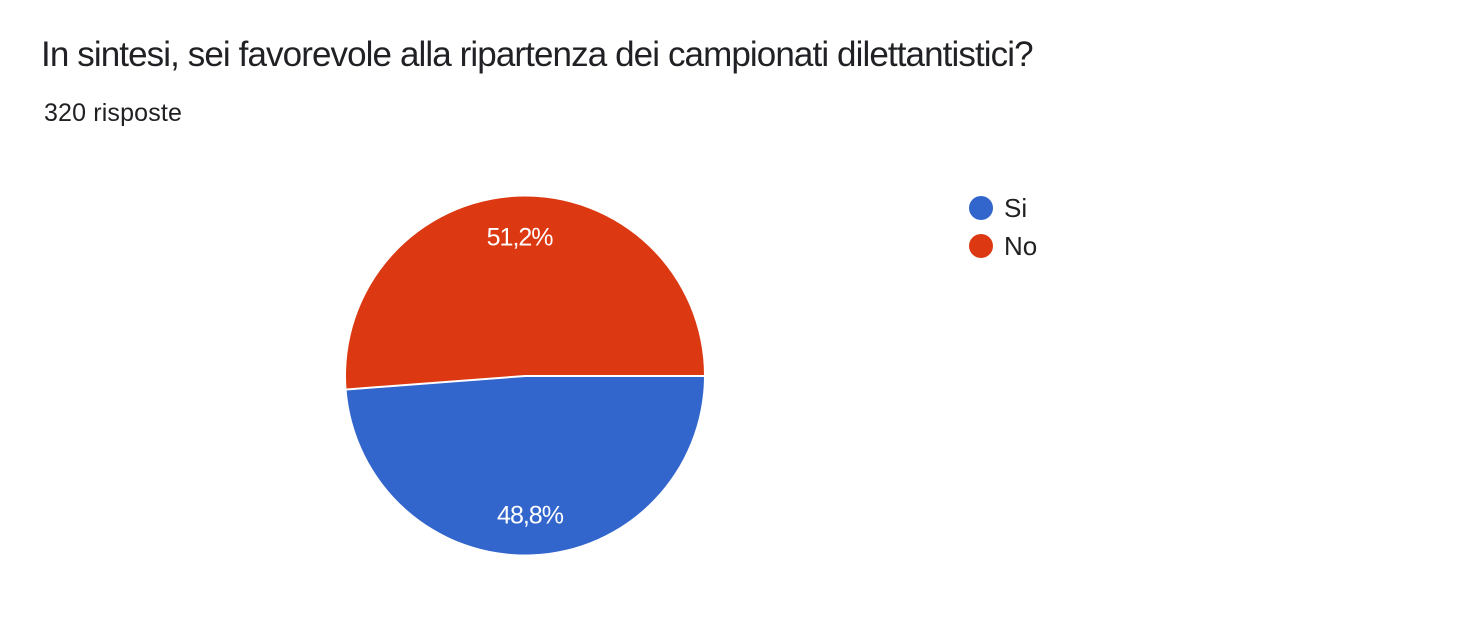  Describe the element at coordinates (530, 515) in the screenshot. I see `svg-text: 48,8%` at that location.